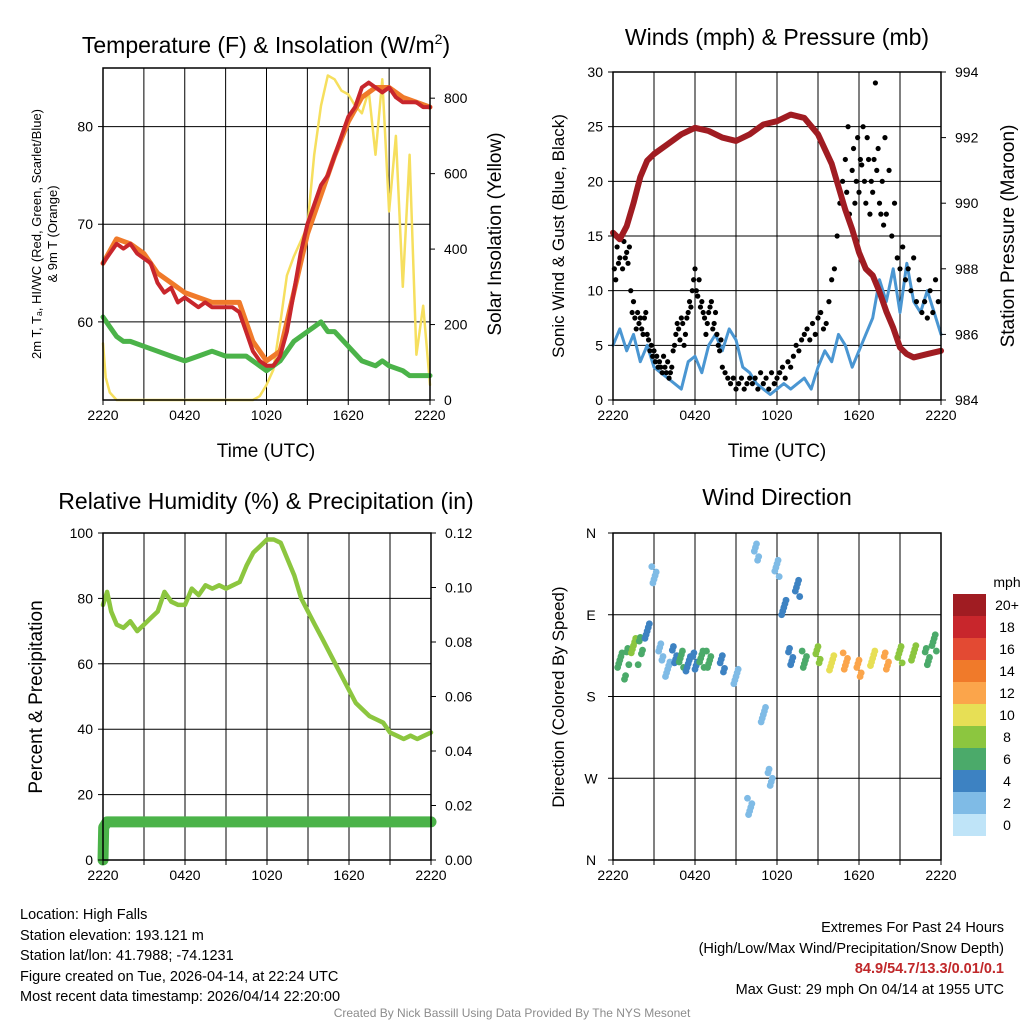 The height and width of the screenshot is (1024, 1024). What do you see at coordinates (1007, 781) in the screenshot?
I see `legend-label: 4` at bounding box center [1007, 781].